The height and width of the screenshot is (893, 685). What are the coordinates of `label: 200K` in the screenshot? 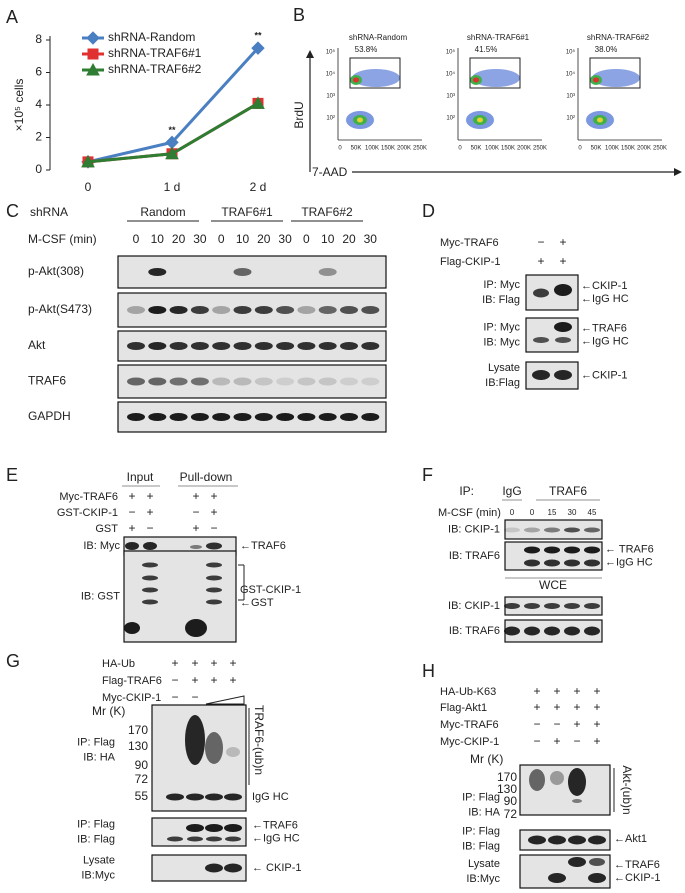 It's located at (524, 149).